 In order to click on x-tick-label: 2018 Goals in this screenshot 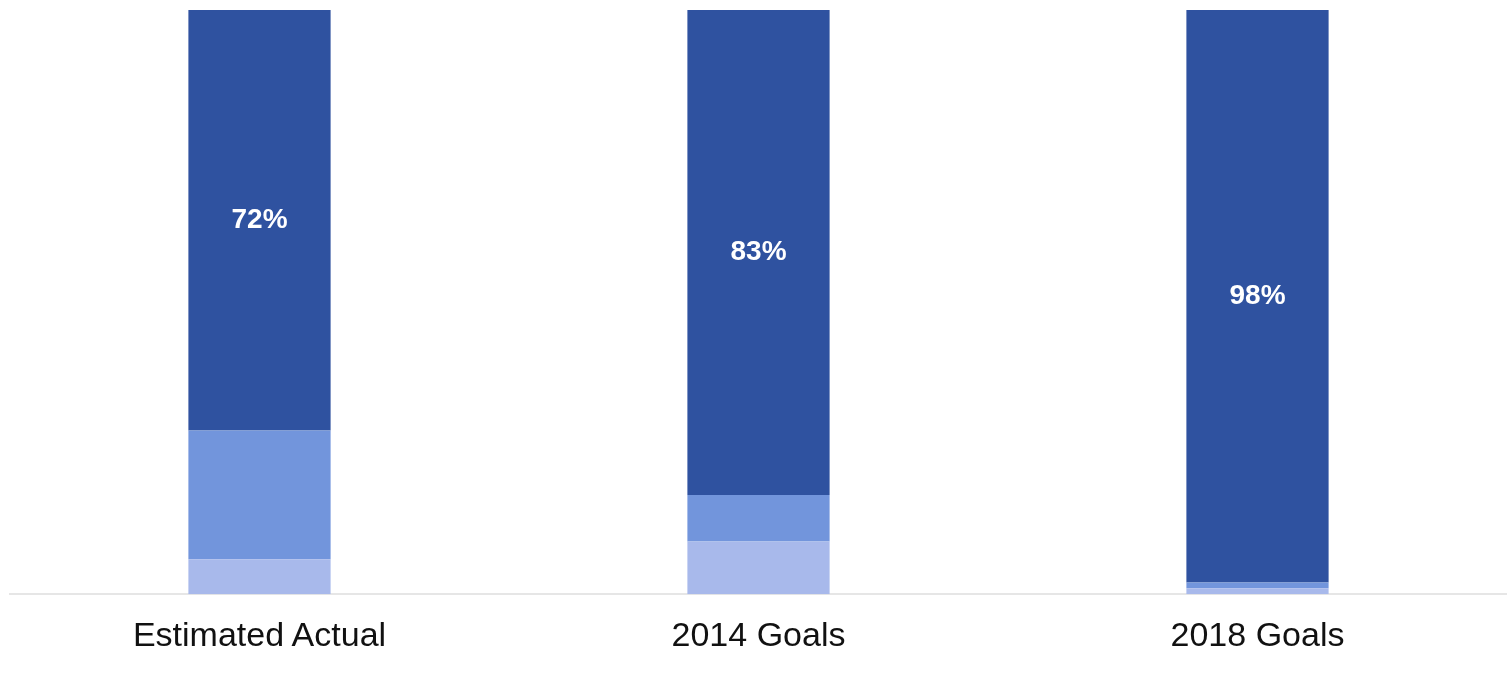, I will do `click(1257, 633)`.